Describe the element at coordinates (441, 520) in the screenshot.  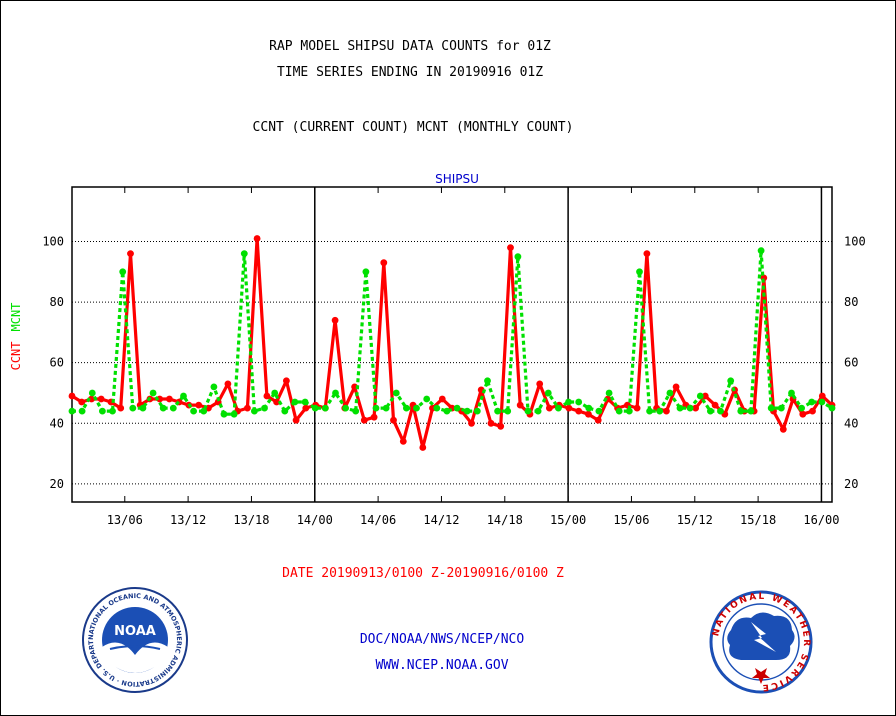
I see `x-tick-label: 14/12` at that location.